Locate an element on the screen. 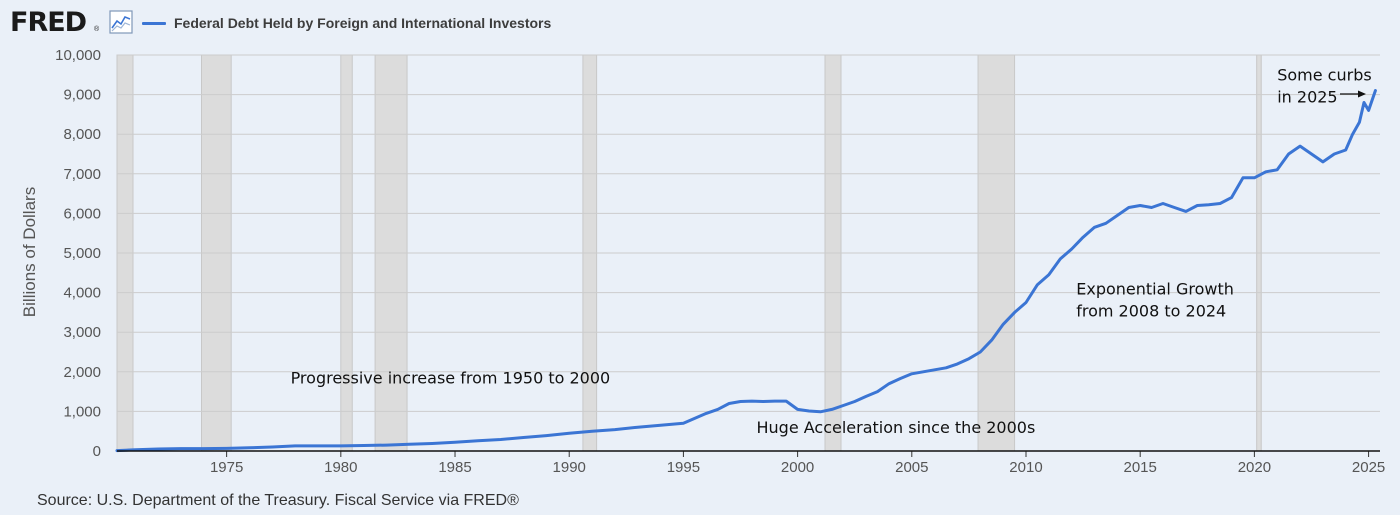  x-tick-label: 1980 is located at coordinates (340, 467).